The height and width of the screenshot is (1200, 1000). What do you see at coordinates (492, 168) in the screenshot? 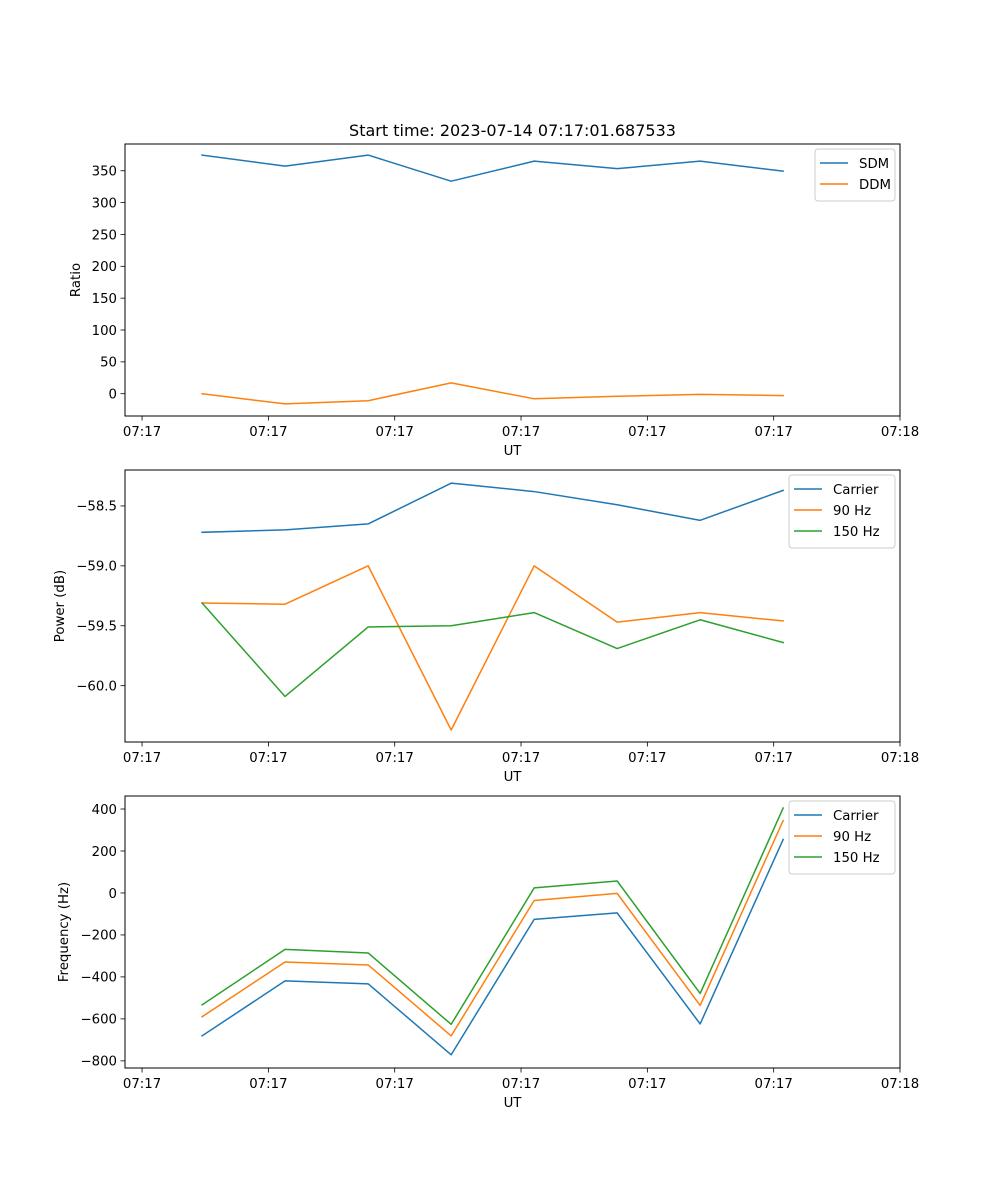
I see `series-line-sdm` at bounding box center [492, 168].